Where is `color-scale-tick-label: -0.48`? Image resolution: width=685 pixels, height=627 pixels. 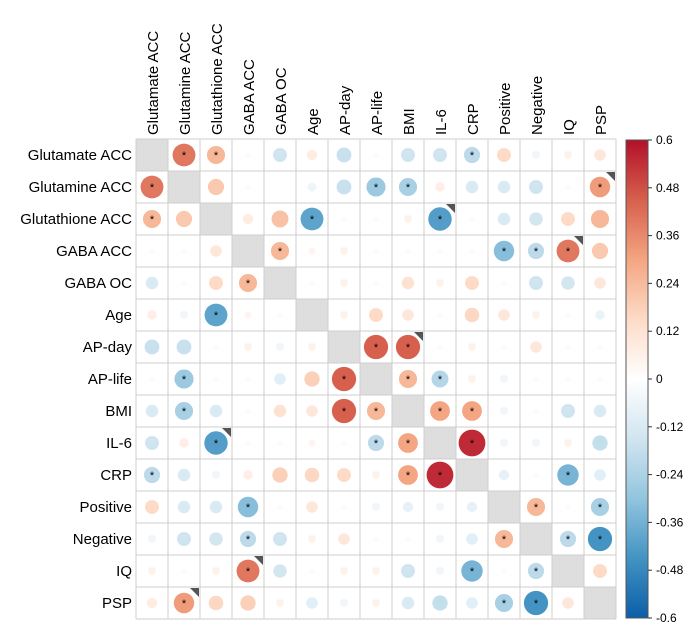 color-scale-tick-label: -0.48 is located at coordinates (670, 570).